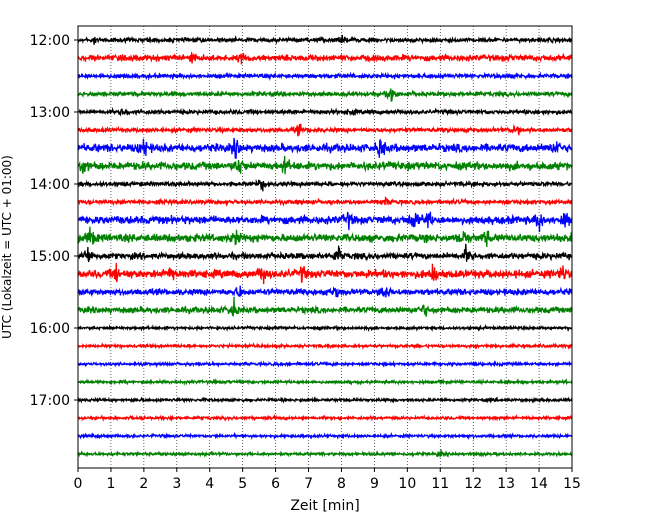  I want to click on y-tick-label: 17:00, so click(50, 401).